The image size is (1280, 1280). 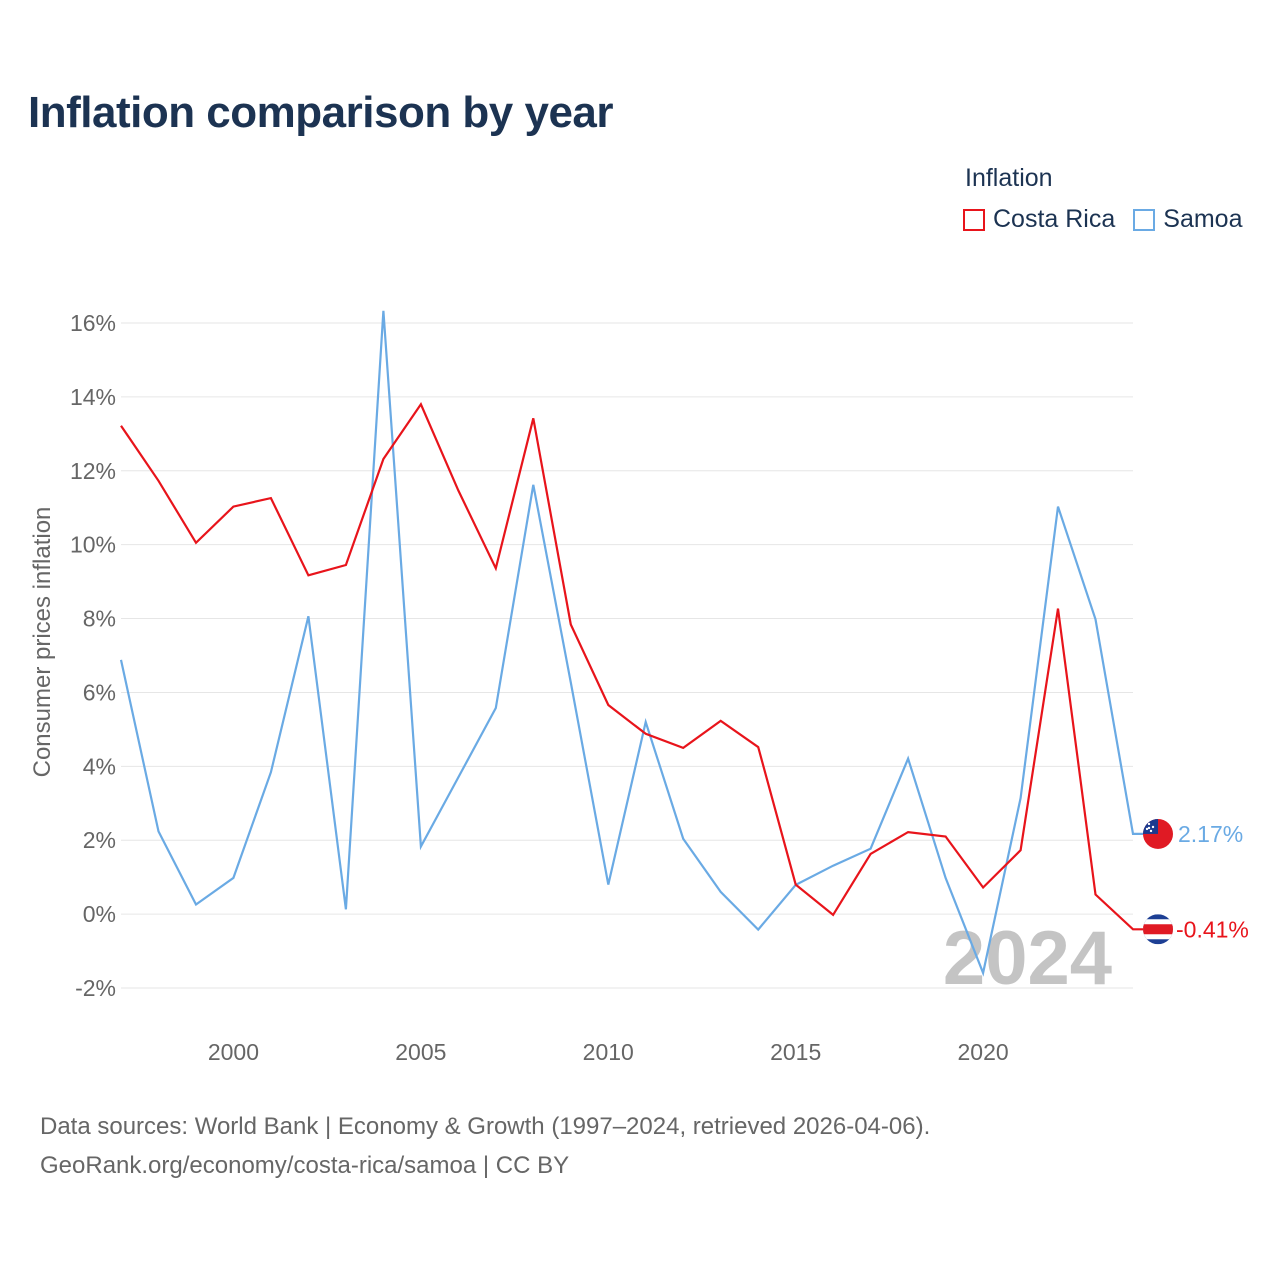 I want to click on legend-swatch-samoa, so click(x=1144, y=219).